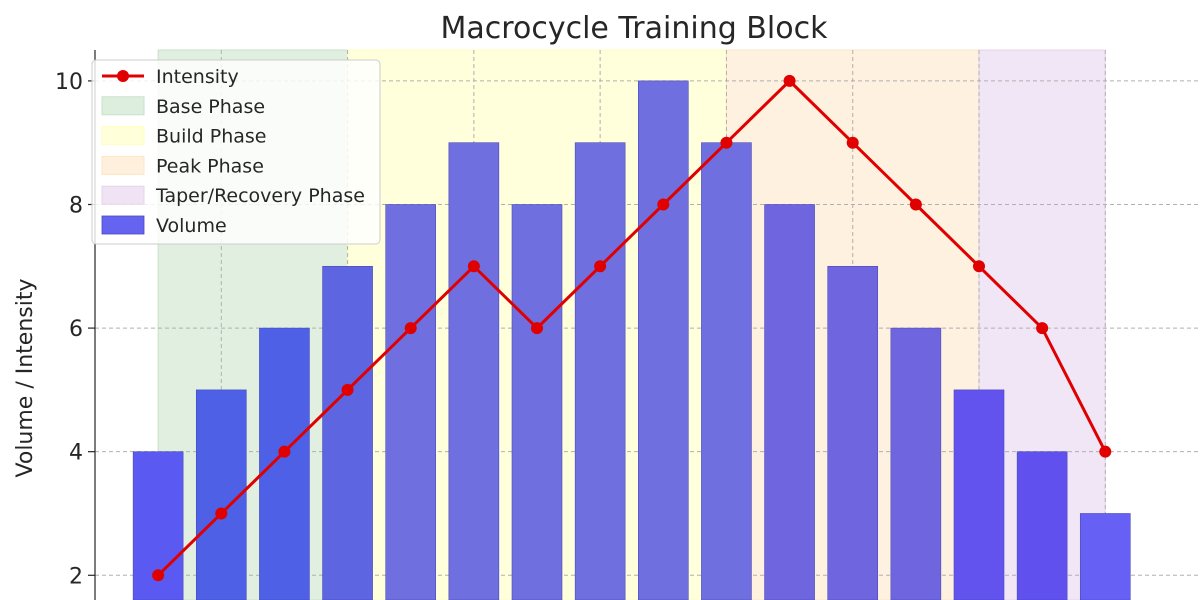  Describe the element at coordinates (191, 226) in the screenshot. I see `legend-label: Volume` at that location.